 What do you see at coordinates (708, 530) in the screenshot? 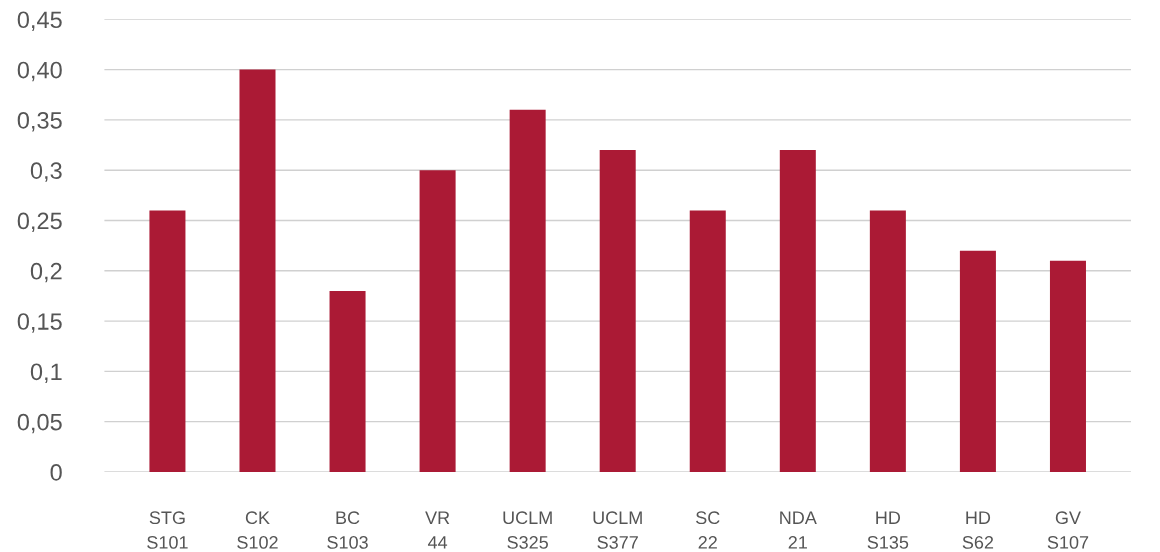
I see `x-tick-label: SC 22` at bounding box center [708, 530].